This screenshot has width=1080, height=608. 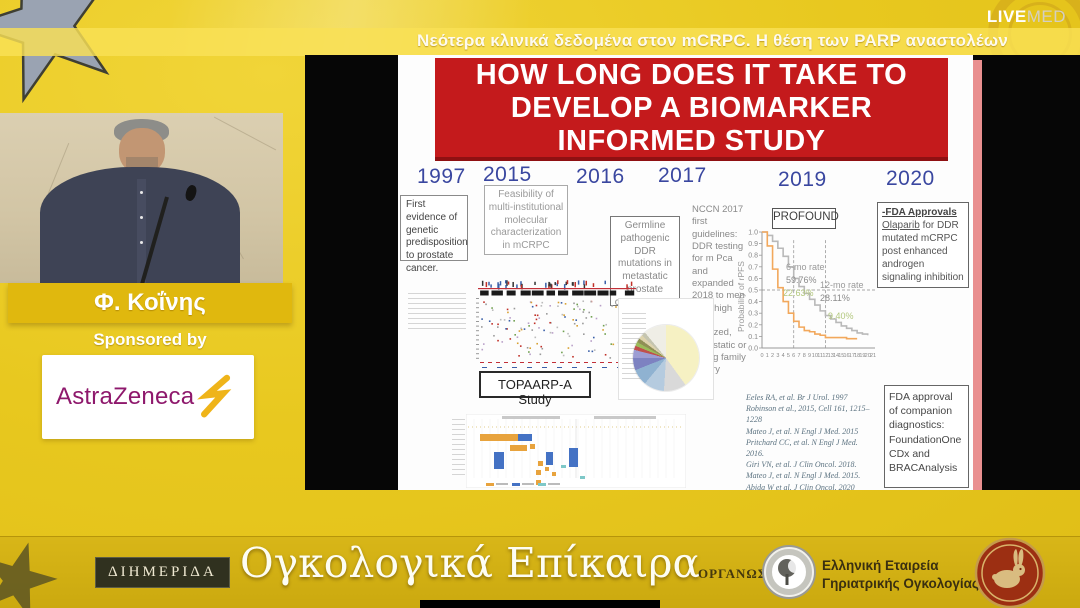 What do you see at coordinates (810, 285) in the screenshot?
I see `km-curve-control` at bounding box center [810, 285].